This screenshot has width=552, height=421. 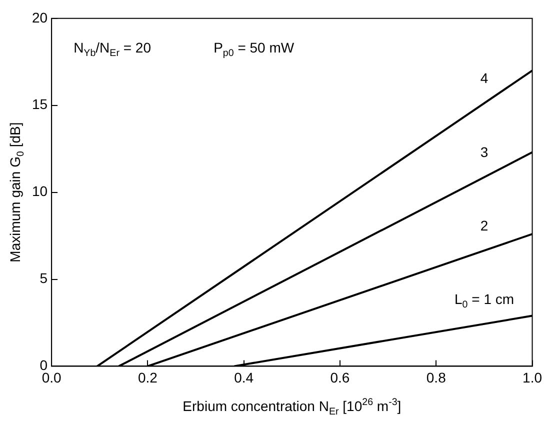 I want to click on series-label: 4, so click(x=484, y=78).